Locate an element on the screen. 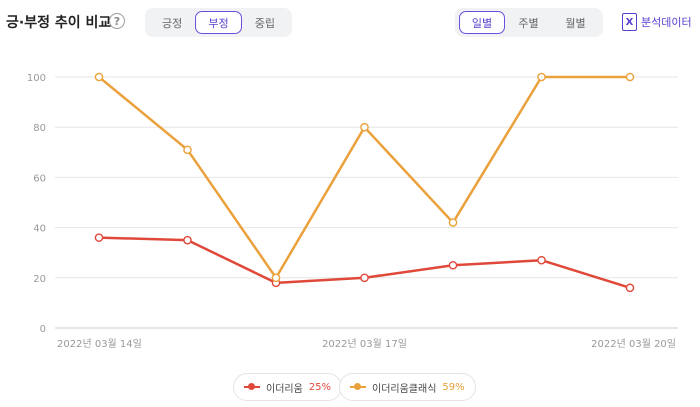  tab-negative: 부정 is located at coordinates (218, 22).